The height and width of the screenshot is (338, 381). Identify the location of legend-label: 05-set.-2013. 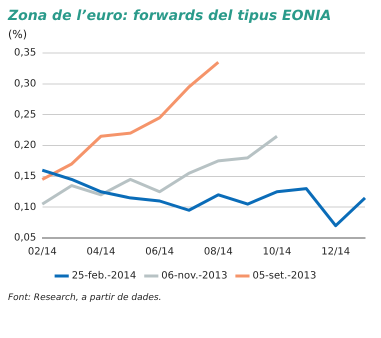
(284, 276).